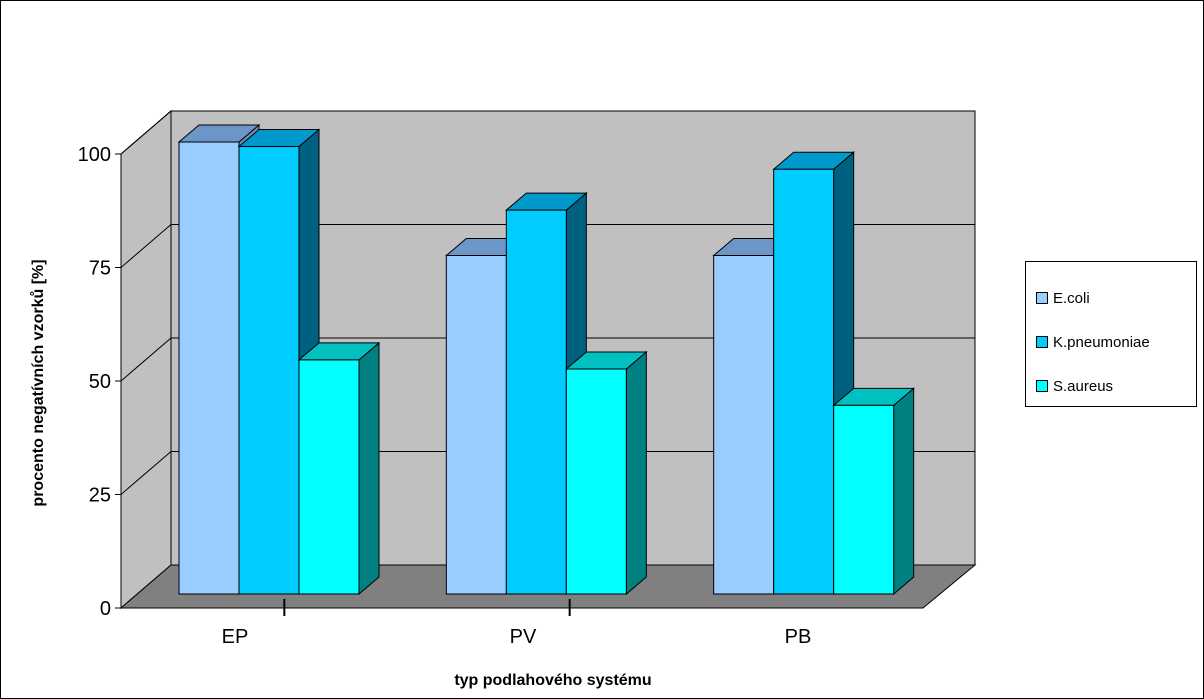 This screenshot has height=699, width=1204. I want to click on y-tick-label: 100, so click(94, 155).